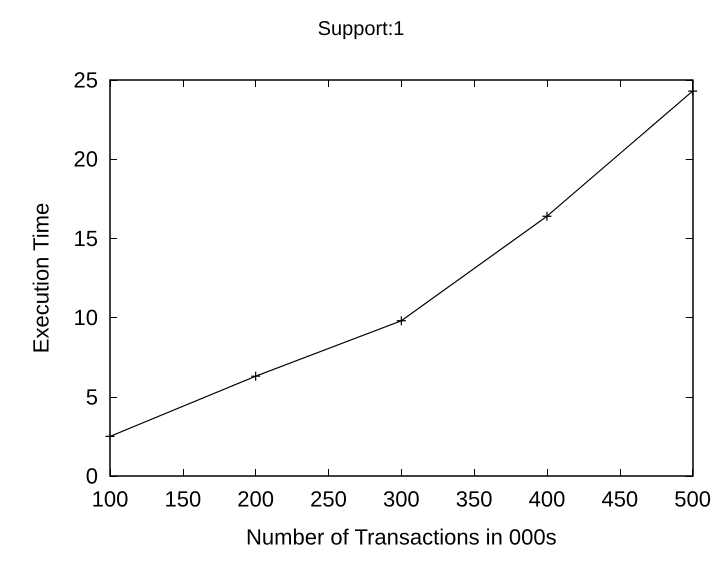  What do you see at coordinates (41, 278) in the screenshot?
I see `y-axis-title: Execution Time` at bounding box center [41, 278].